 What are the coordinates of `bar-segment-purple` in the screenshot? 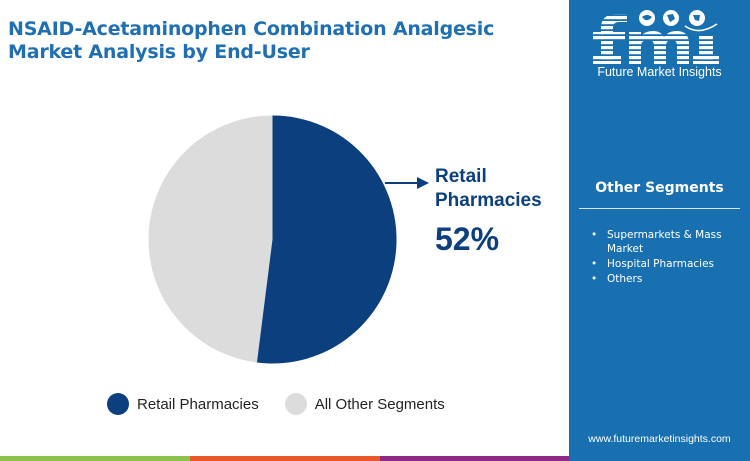 It's located at (474, 458).